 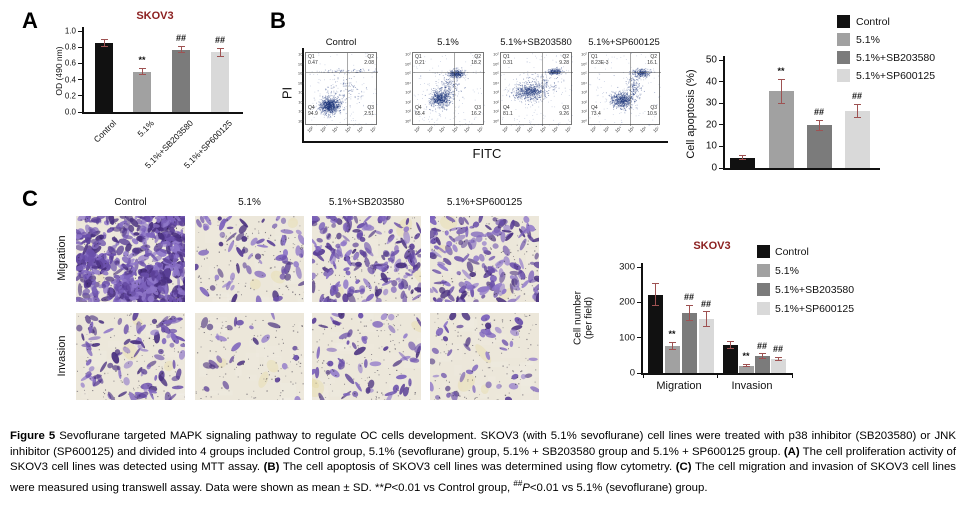 What do you see at coordinates (155, 16) in the screenshot?
I see `chart-a-title: SKOV3` at bounding box center [155, 16].